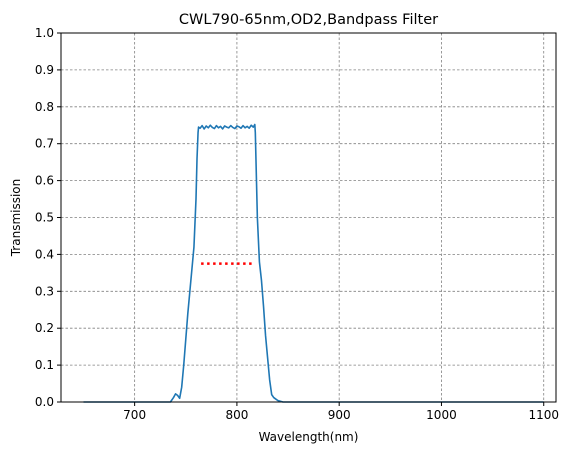  I want to click on x-tick-label: 1100, so click(543, 415).